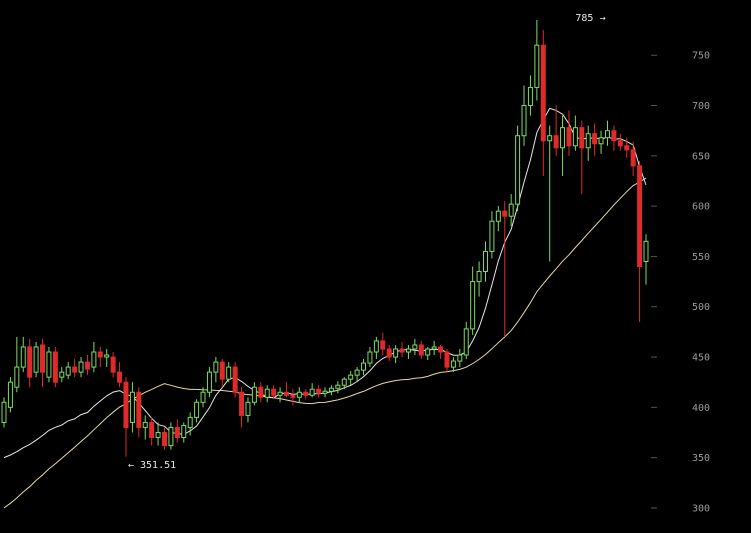 The image size is (751, 533). Describe the element at coordinates (701, 307) in the screenshot. I see `y-tick-label: 500` at that location.